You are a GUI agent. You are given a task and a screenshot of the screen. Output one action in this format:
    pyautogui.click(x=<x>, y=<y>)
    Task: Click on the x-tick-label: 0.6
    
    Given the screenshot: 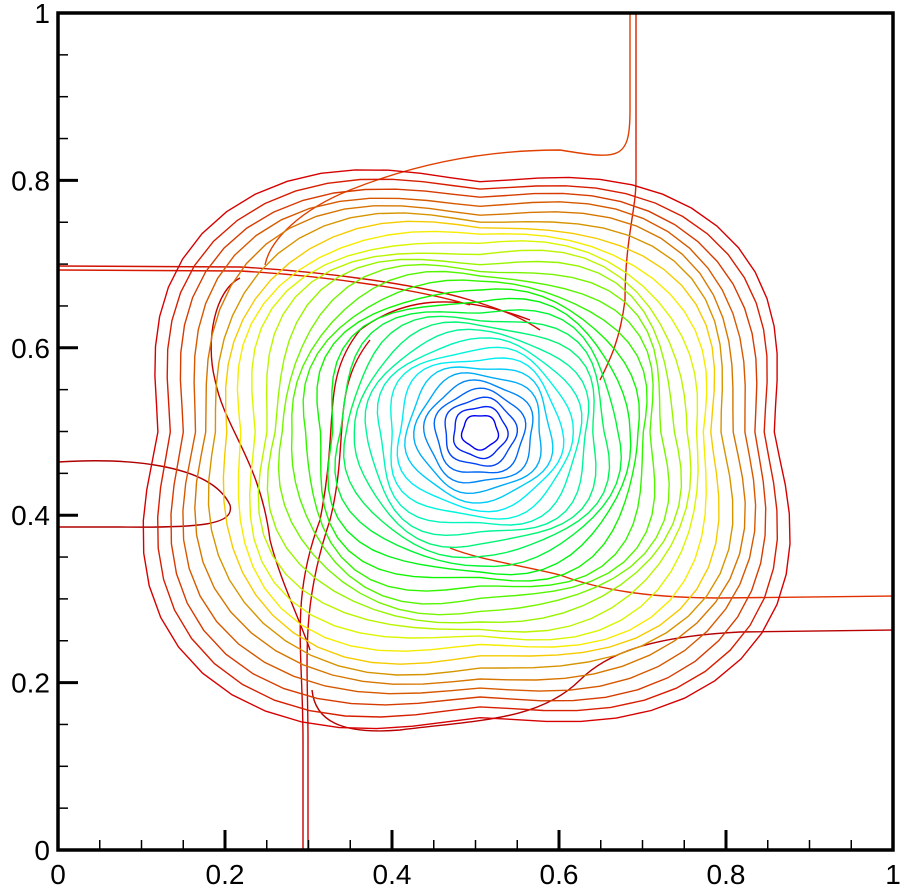 What is the action you would take?
    pyautogui.click(x=559, y=872)
    